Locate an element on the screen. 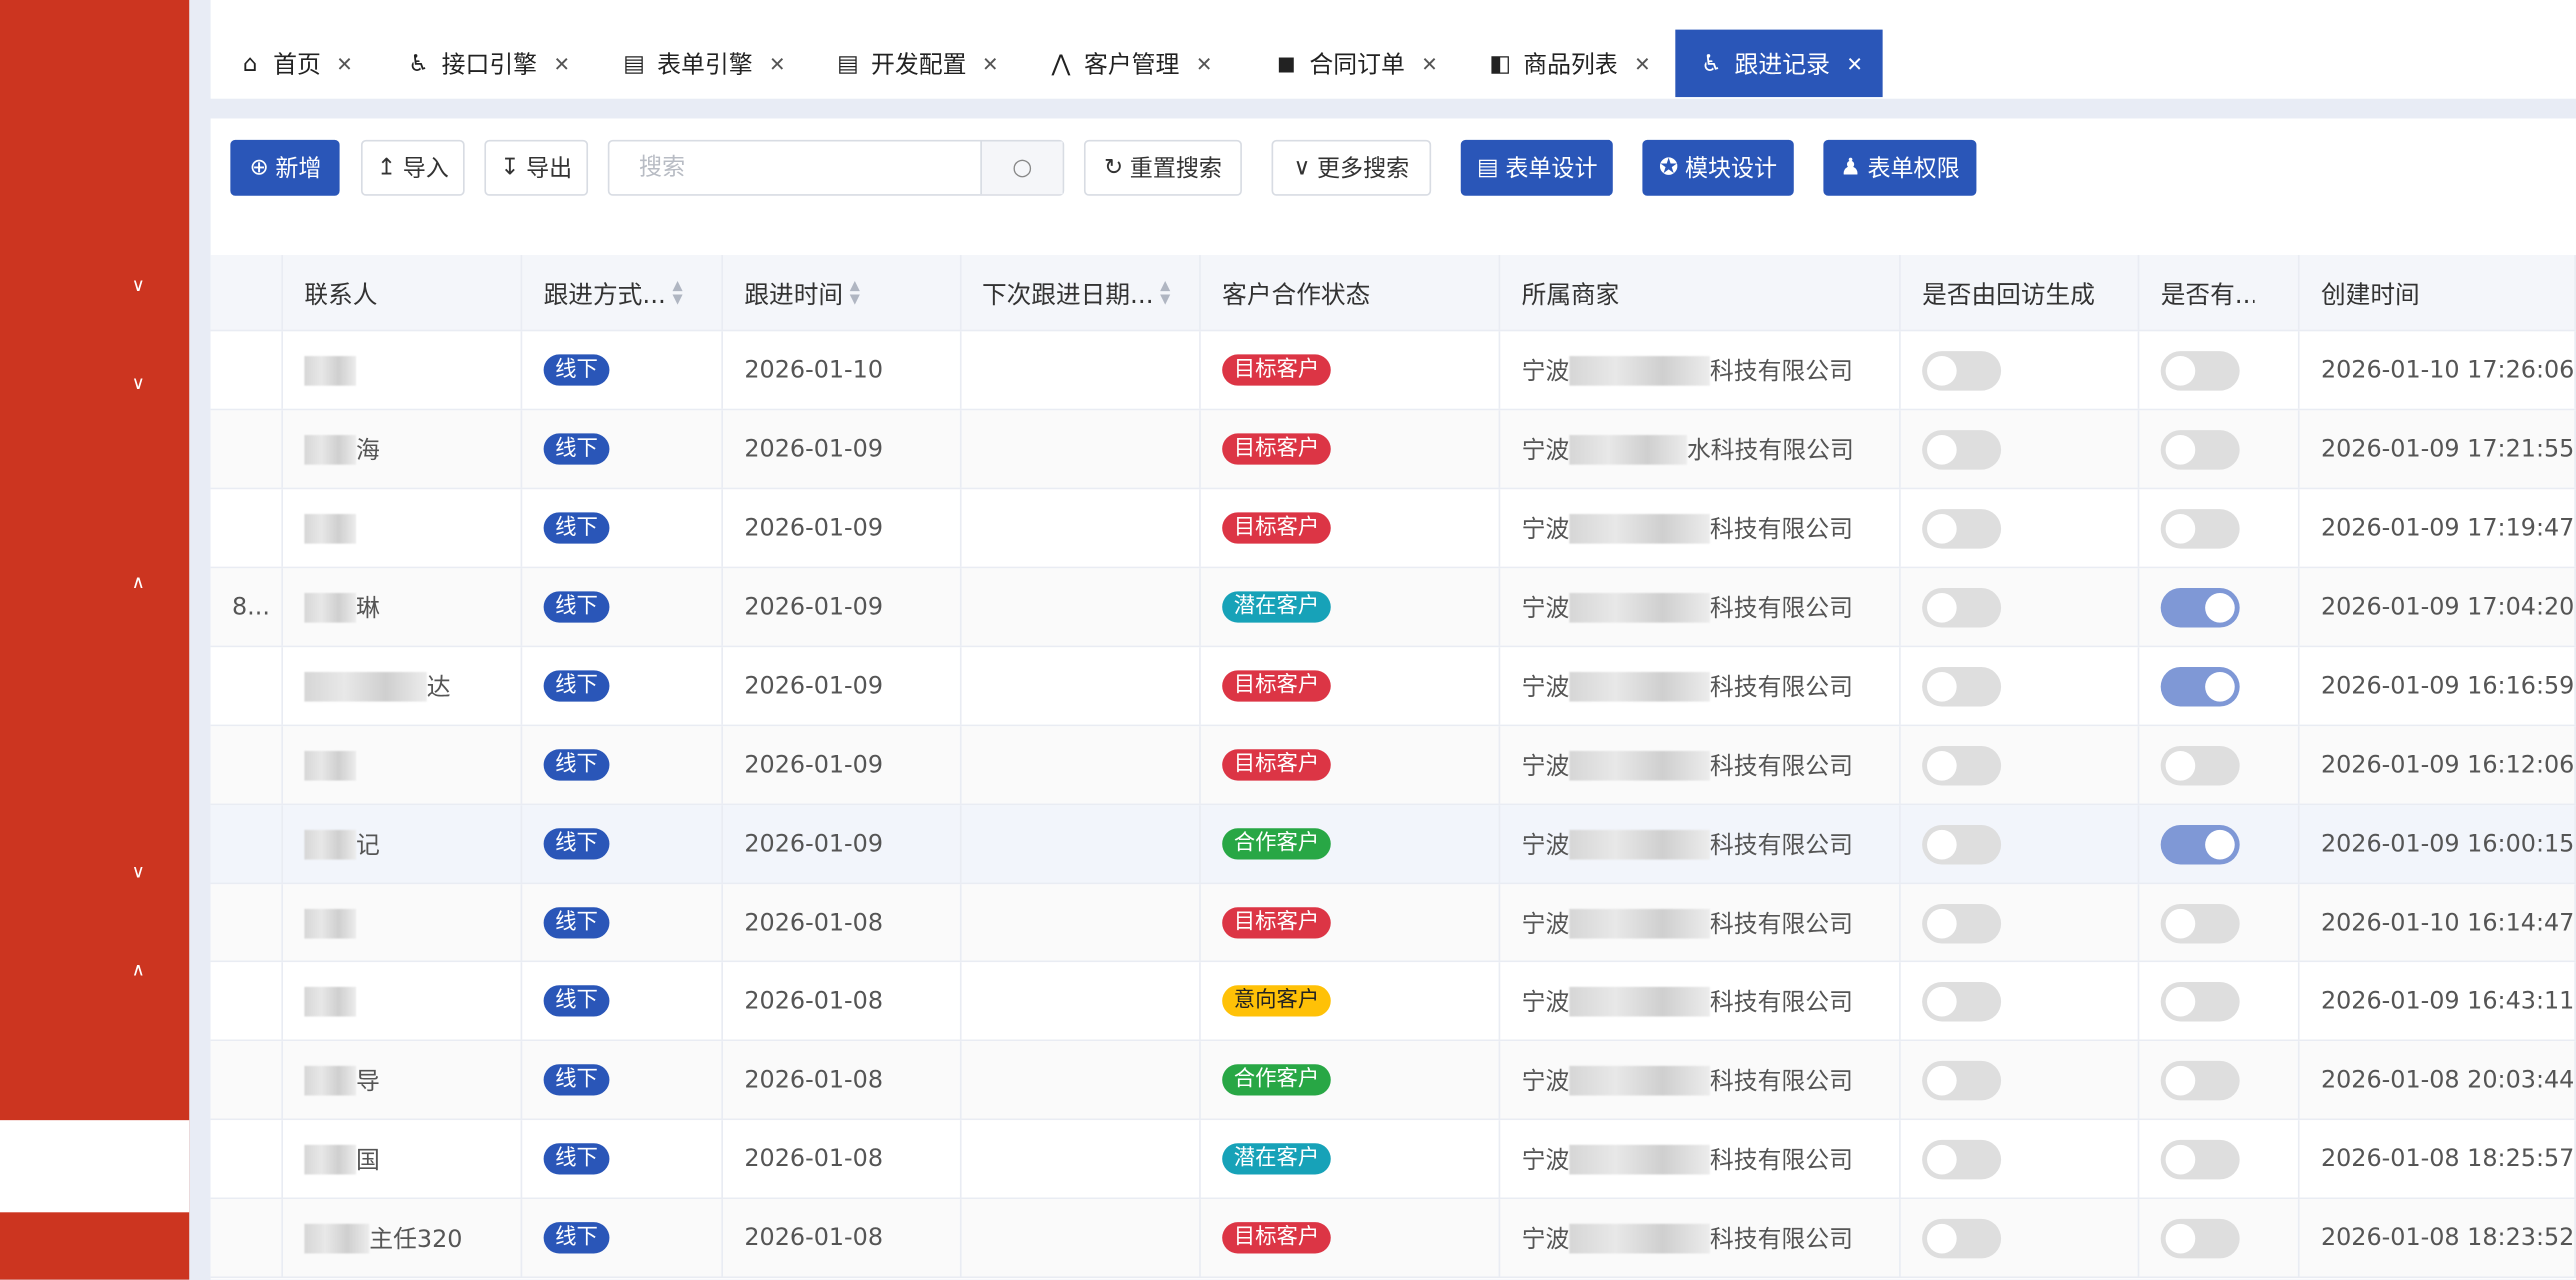 The height and width of the screenshot is (1280, 2576). form-design-button: ▤ 表单设计 is located at coordinates (1536, 167).